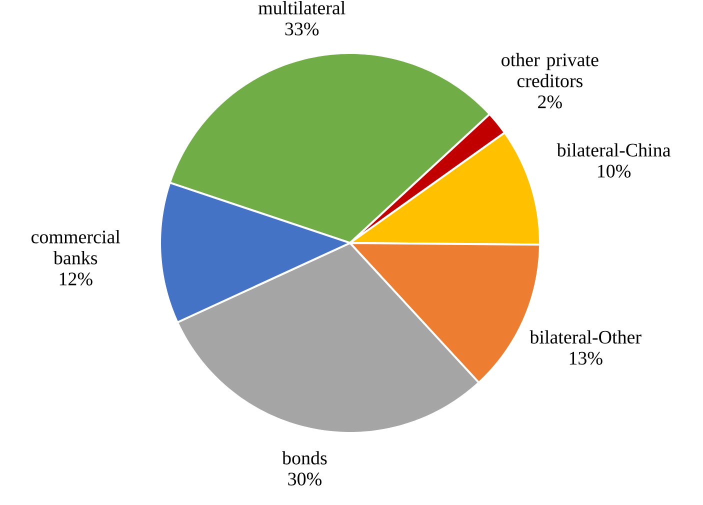 This screenshot has width=703, height=505. I want to click on data-label: 33%, so click(302, 29).